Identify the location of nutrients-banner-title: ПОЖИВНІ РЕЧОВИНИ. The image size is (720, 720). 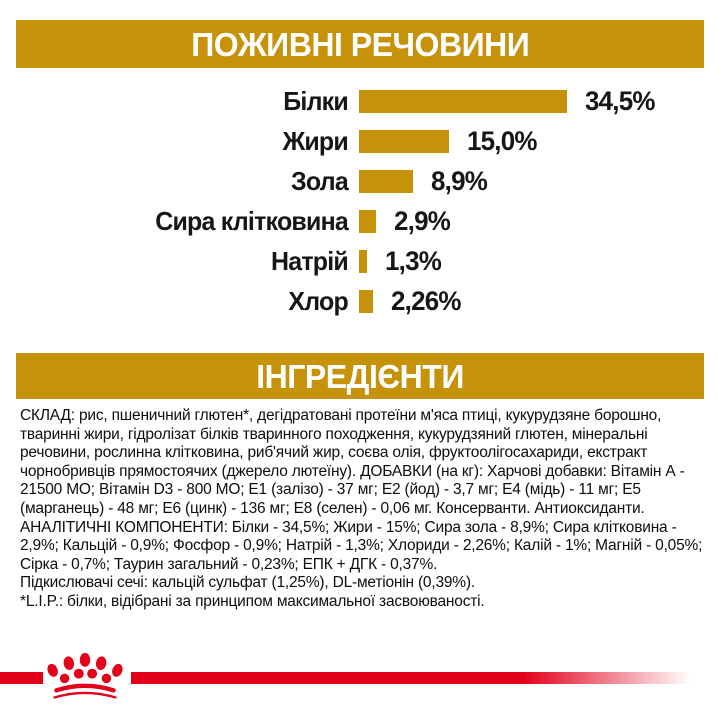
(360, 44).